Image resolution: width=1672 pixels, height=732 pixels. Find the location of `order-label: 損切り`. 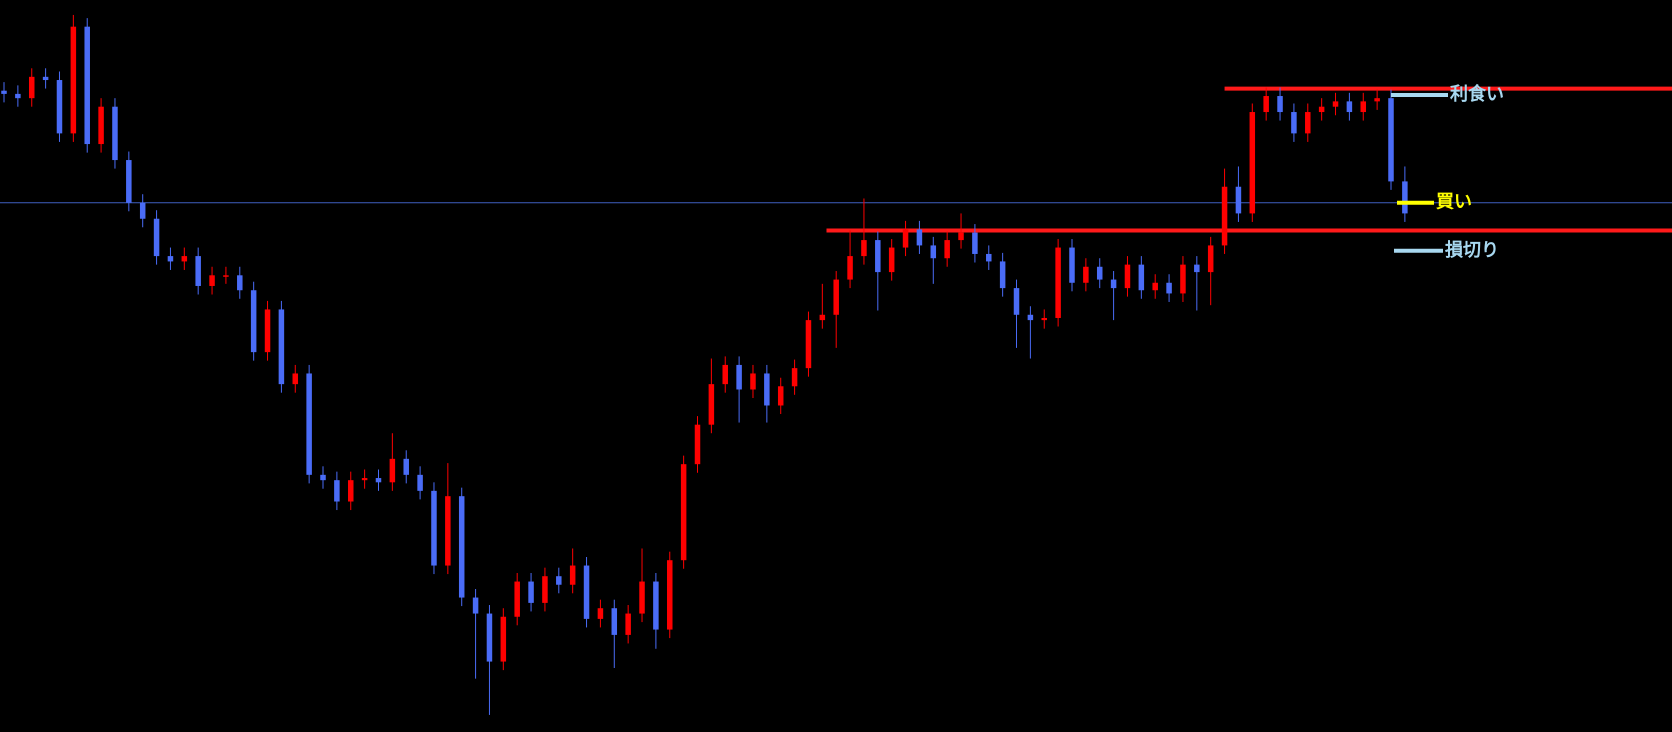

order-label: 損切り is located at coordinates (1472, 250).